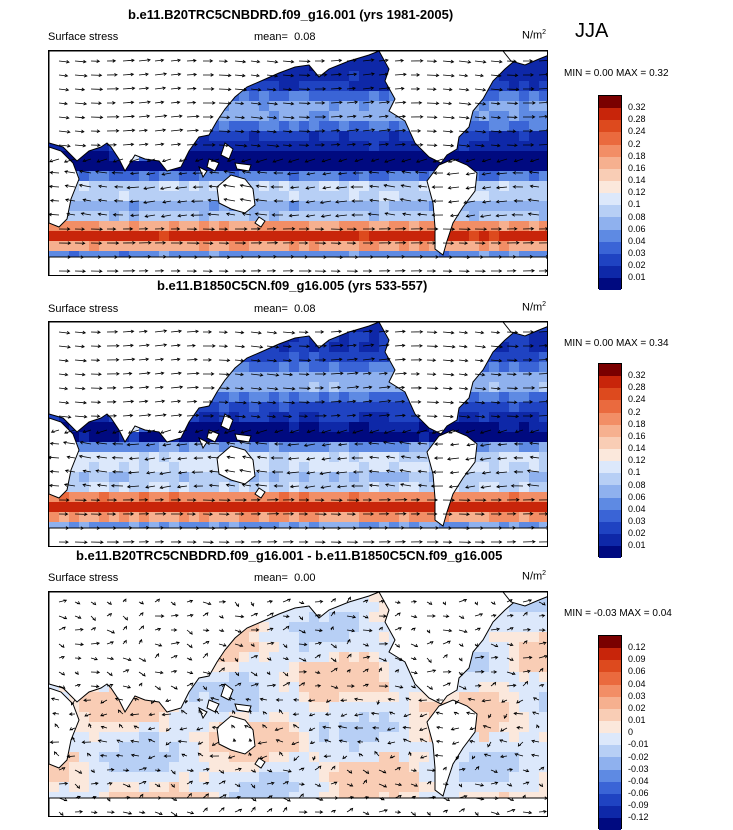 The width and height of the screenshot is (733, 830). I want to click on panel-1-mean: mean= 0.08, so click(285, 37).